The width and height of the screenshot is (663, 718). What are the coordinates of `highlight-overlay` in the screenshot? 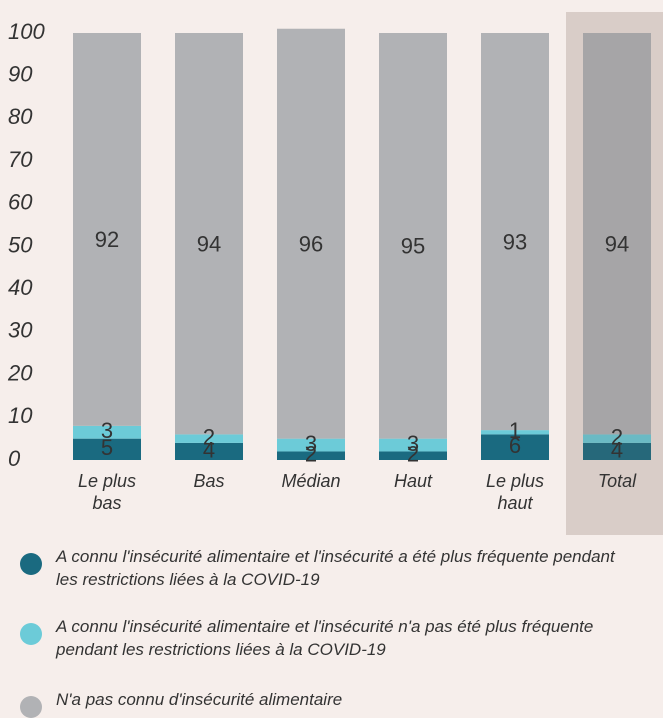 It's located at (617, 246).